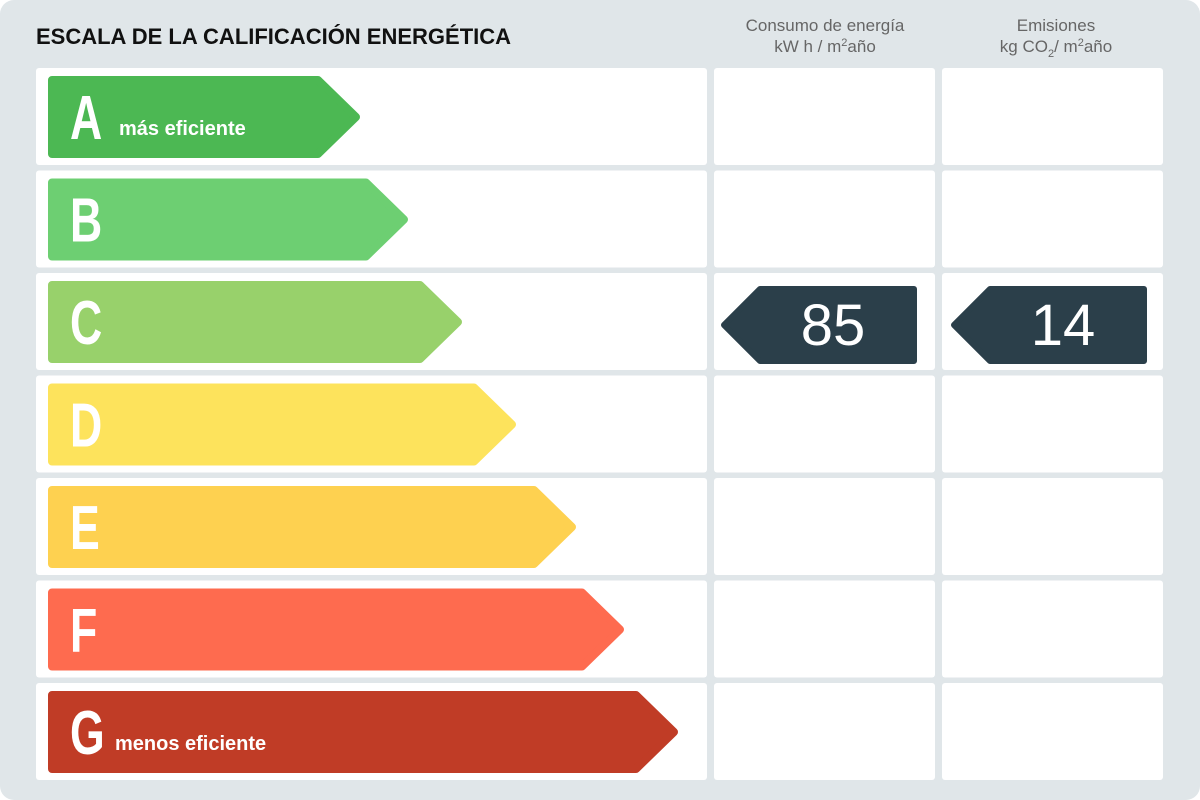  What do you see at coordinates (1051, 54) in the screenshot?
I see `unit-sub: 2` at bounding box center [1051, 54].